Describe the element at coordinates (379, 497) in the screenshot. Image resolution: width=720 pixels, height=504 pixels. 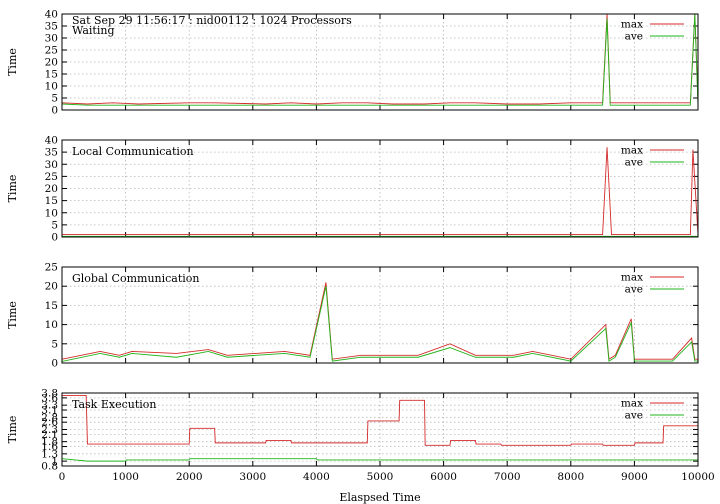
I see `x-axis-label: Elaspsed Time` at that location.